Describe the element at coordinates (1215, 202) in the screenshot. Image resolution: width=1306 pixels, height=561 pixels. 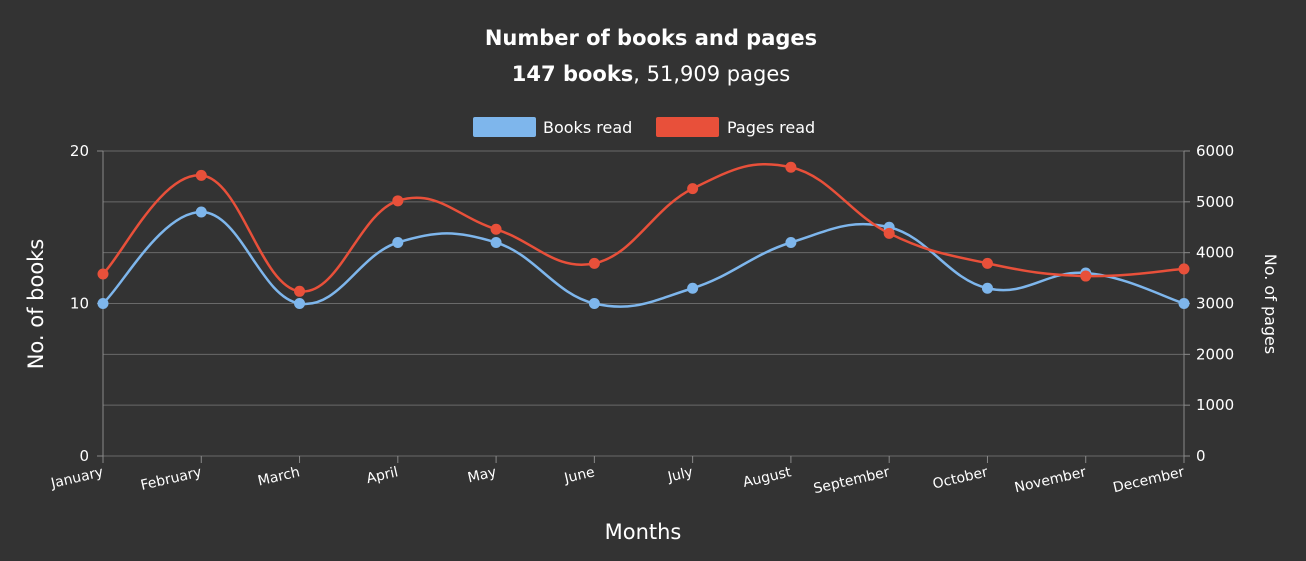
I see `y-right-tick-label: 5000` at that location.